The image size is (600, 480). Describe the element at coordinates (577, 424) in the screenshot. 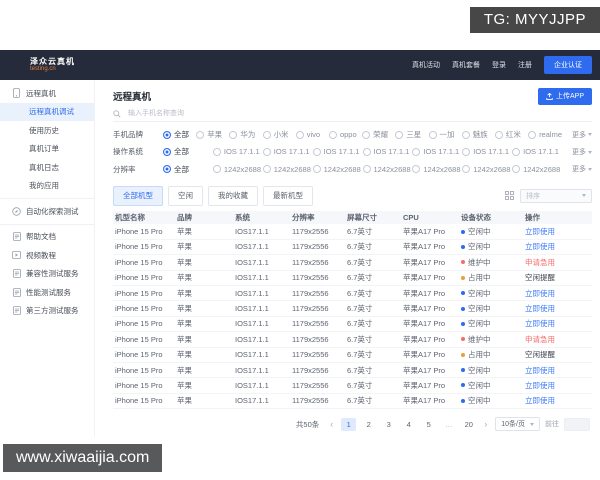

I see `goto-page-input` at that location.